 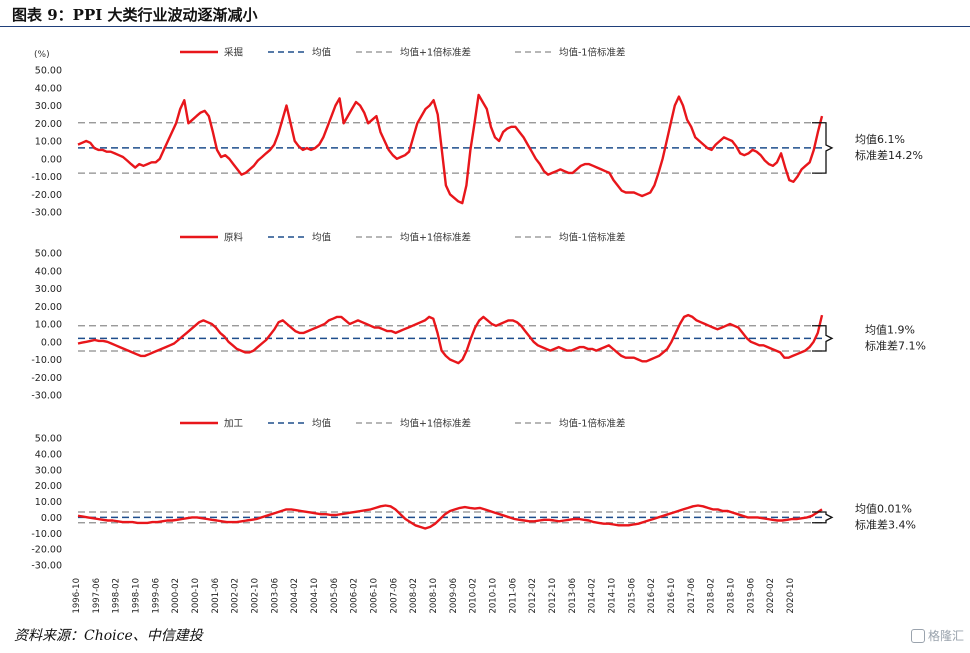 I want to click on watermark-logo: 格隆汇, so click(x=937, y=635).